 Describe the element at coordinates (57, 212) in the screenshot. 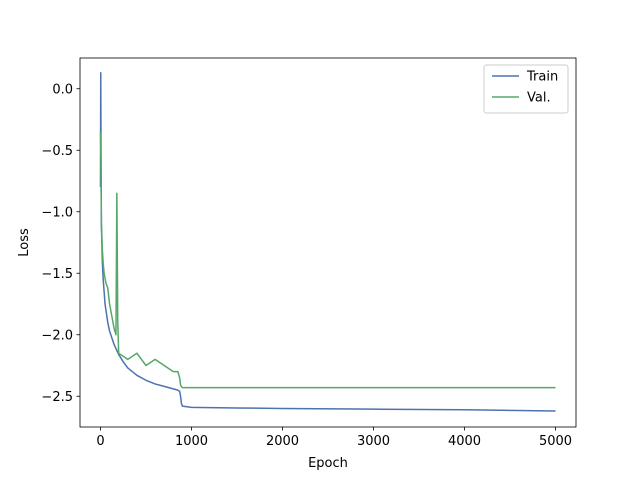

I see `y-tick-label: −1.0` at that location.